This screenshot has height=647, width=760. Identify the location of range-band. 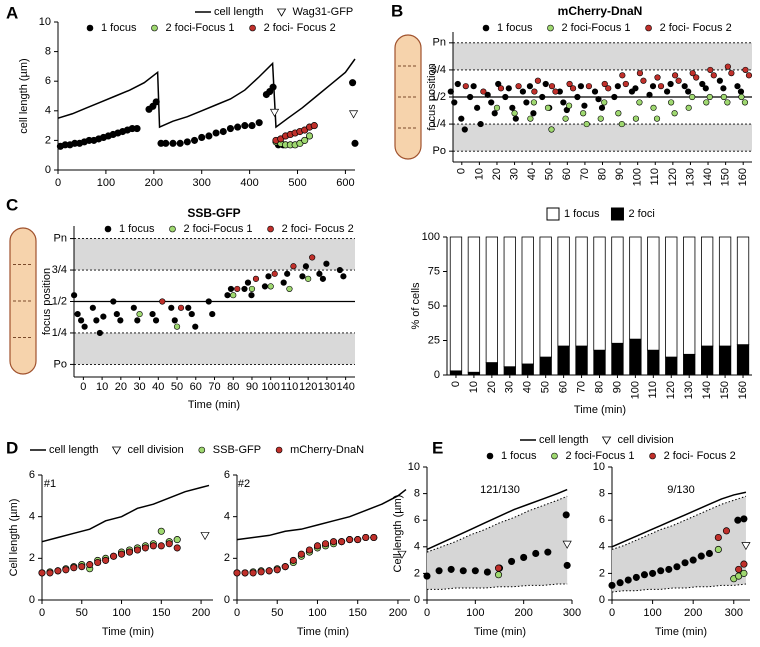
(497, 543).